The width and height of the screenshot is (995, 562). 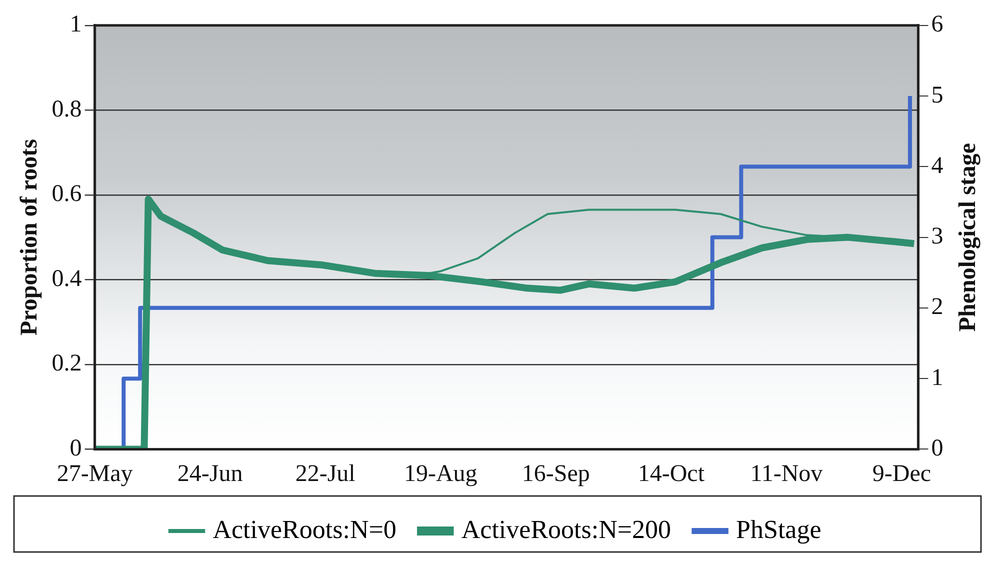 I want to click on y-tick-label: 0.4, so click(x=67, y=279).